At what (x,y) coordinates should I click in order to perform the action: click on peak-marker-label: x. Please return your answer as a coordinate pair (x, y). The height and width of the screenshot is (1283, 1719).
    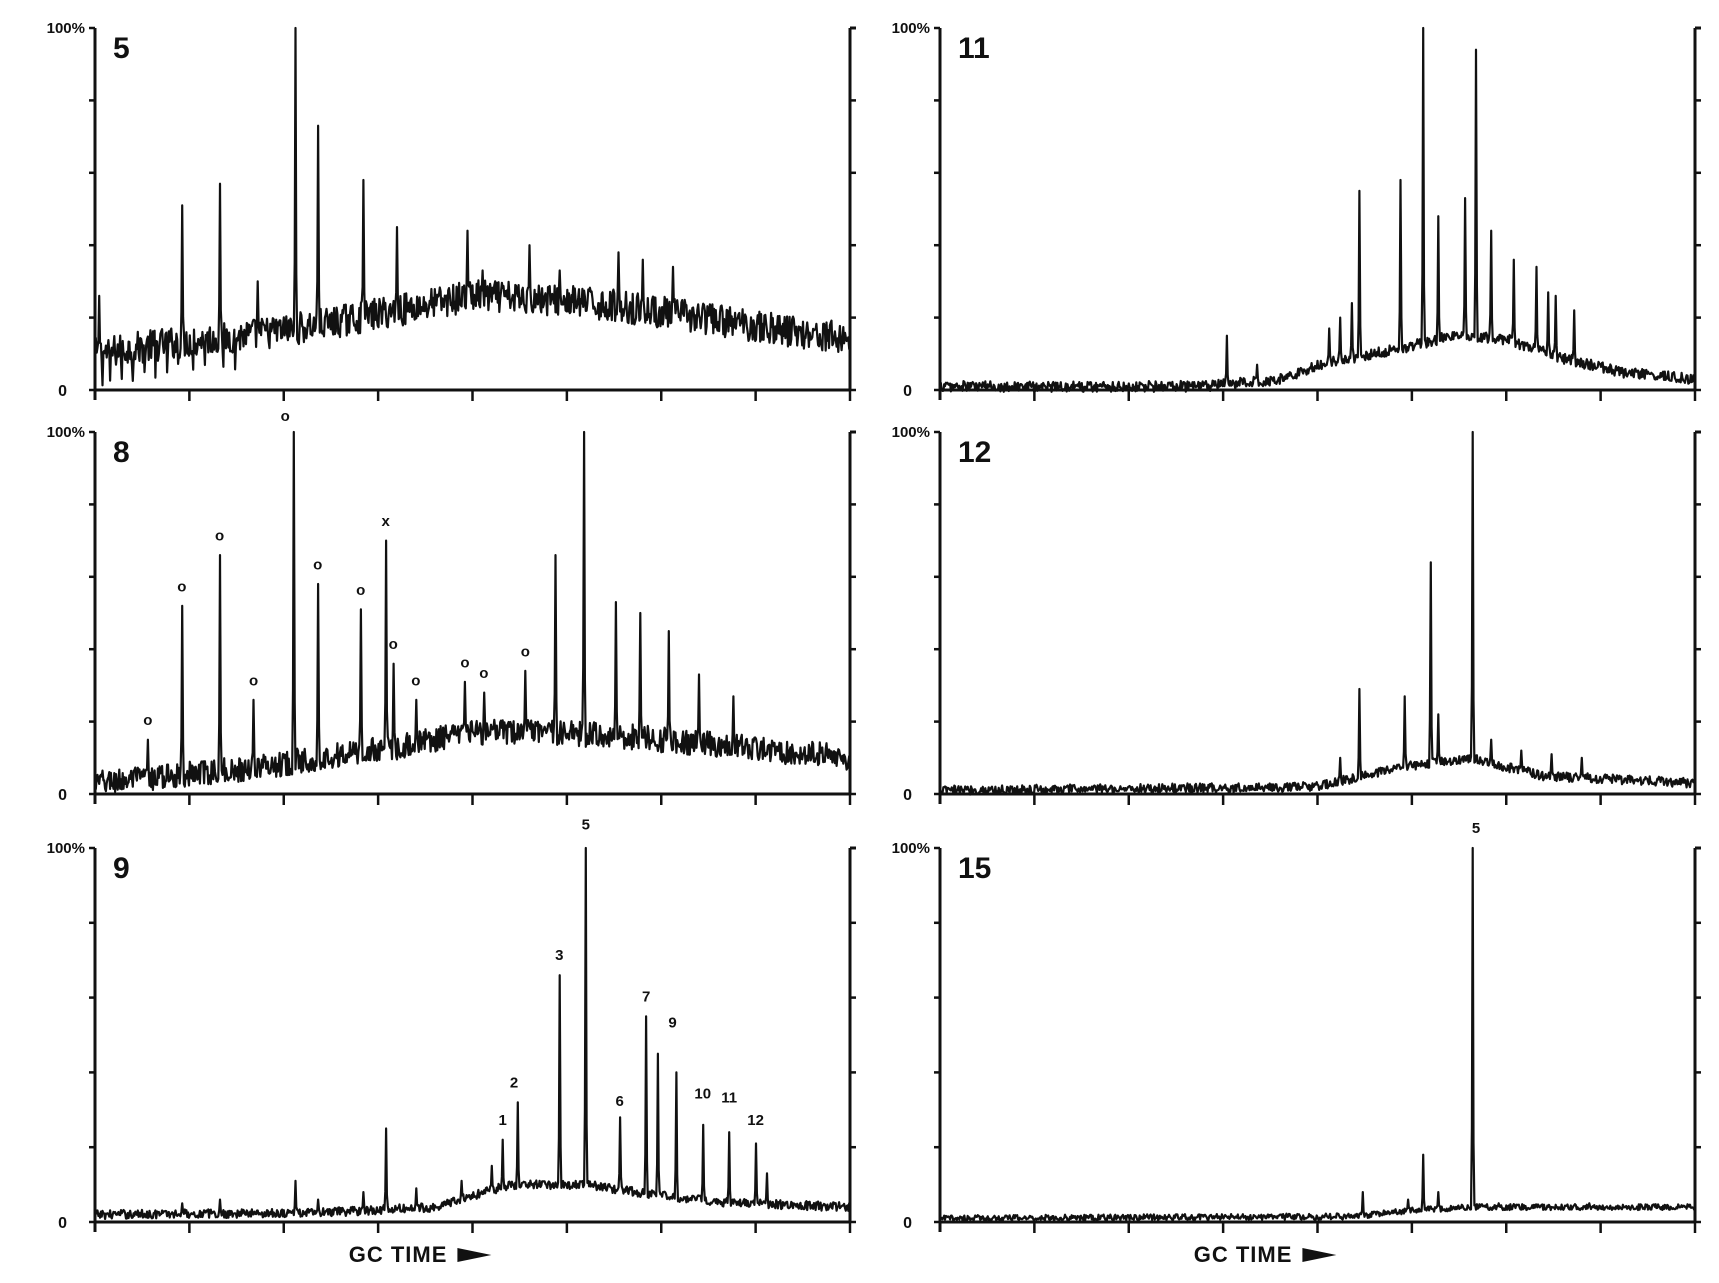
    Looking at the image, I should click on (386, 521).